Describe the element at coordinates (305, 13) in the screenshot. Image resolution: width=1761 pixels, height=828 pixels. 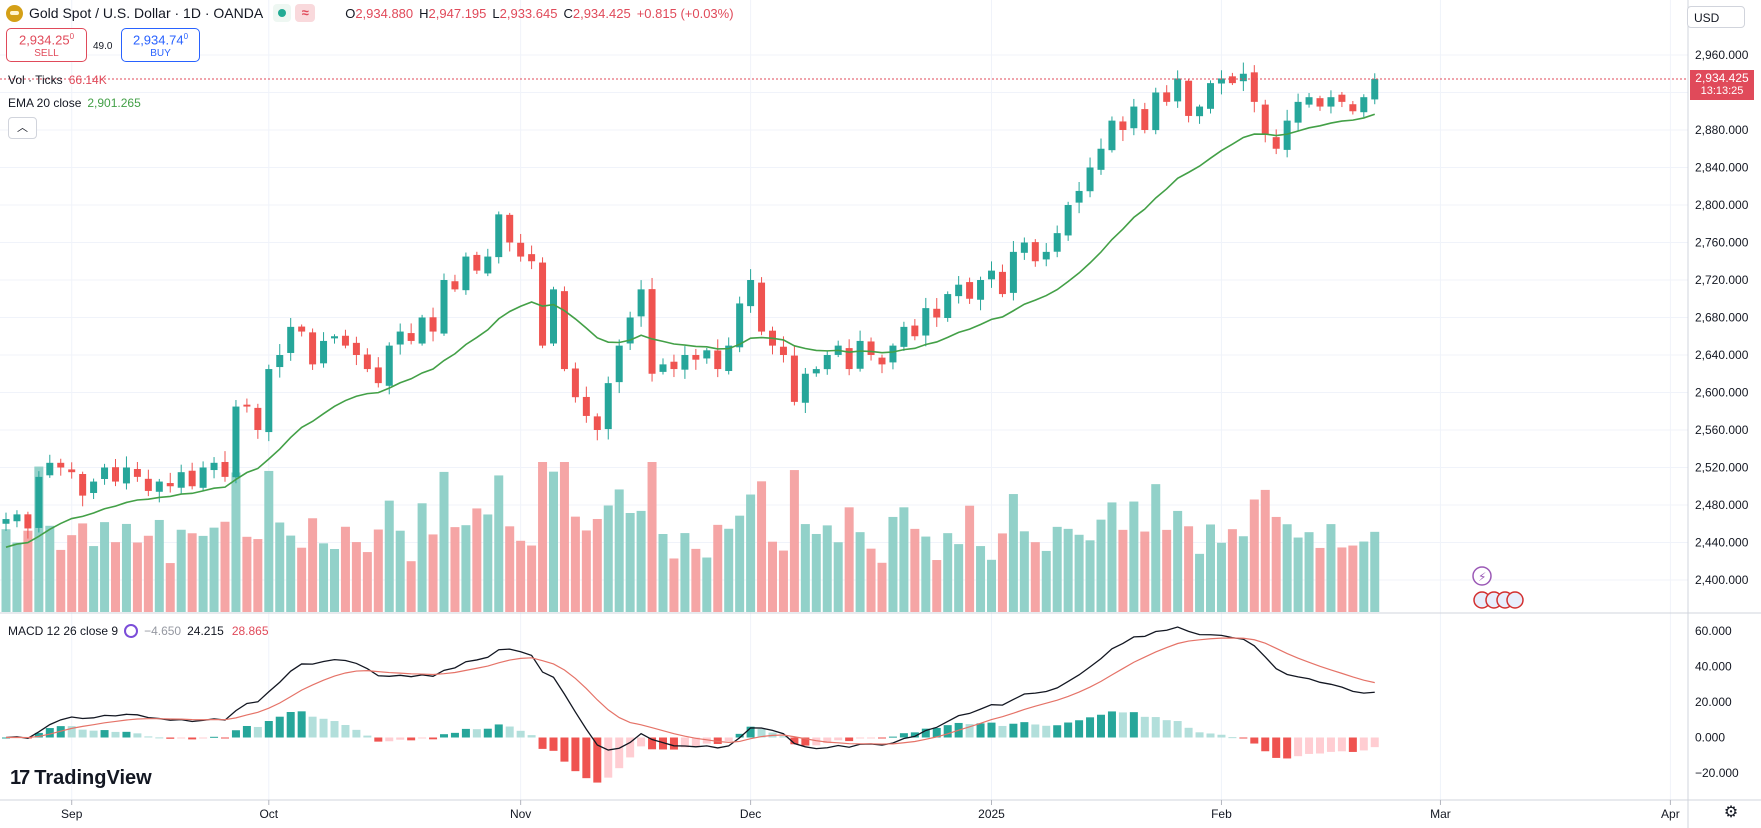
I see `compare-icon: ≈` at that location.